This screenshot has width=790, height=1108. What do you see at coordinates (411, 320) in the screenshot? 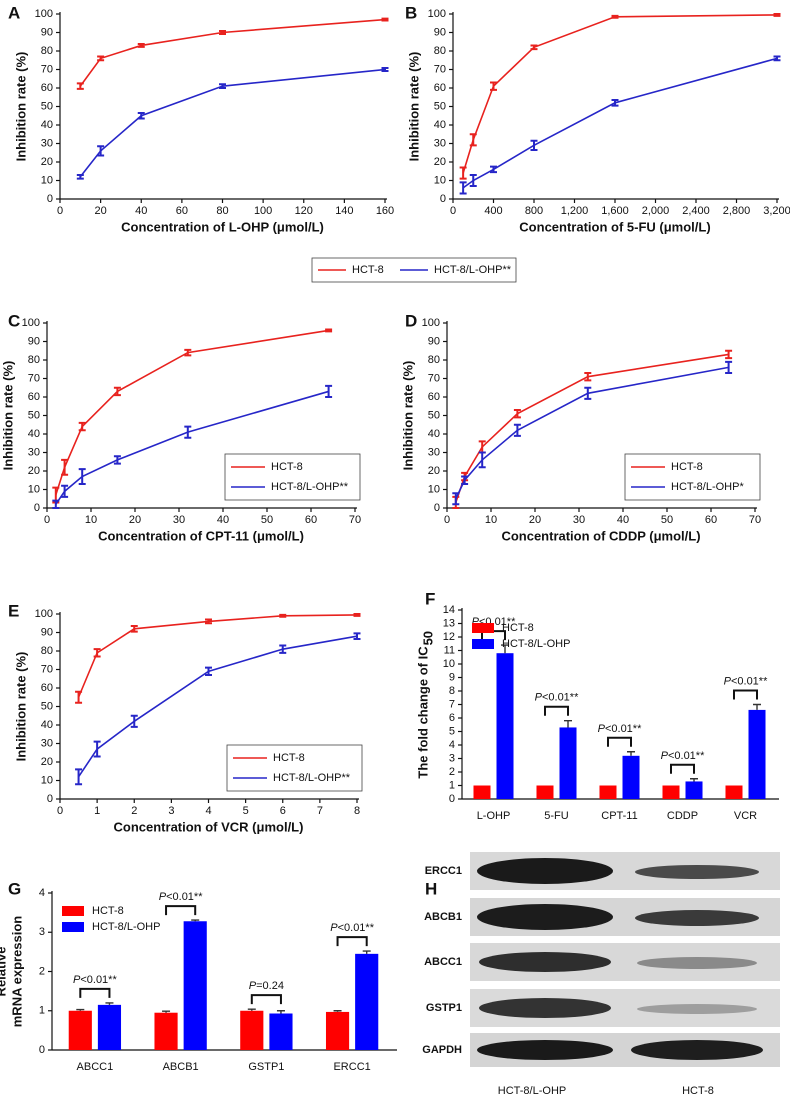
I see `panel-letter: D` at bounding box center [411, 320].